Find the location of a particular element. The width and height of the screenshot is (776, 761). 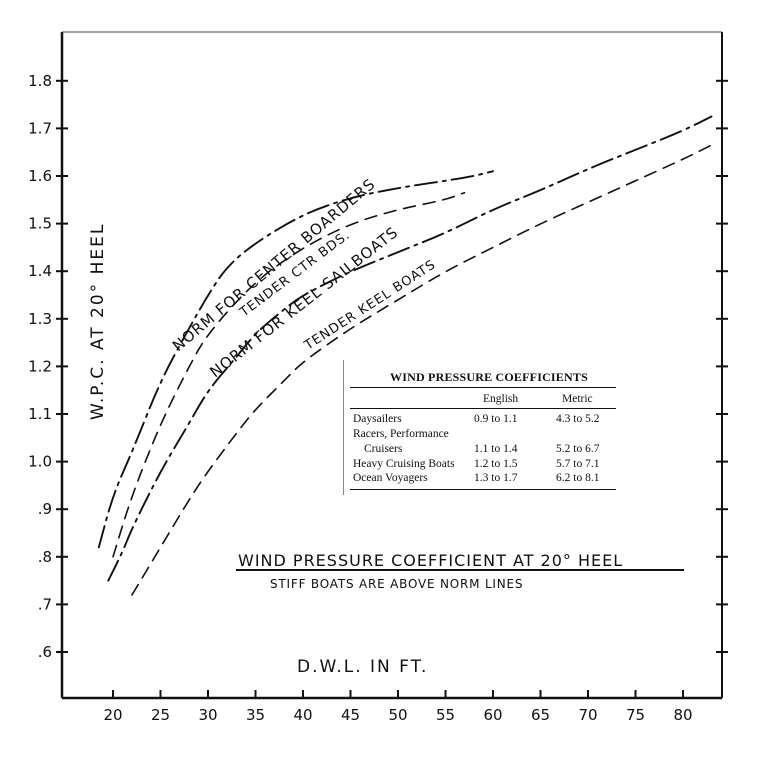

table-cell-metric: 5.7 to 7.1 is located at coordinates (578, 464).